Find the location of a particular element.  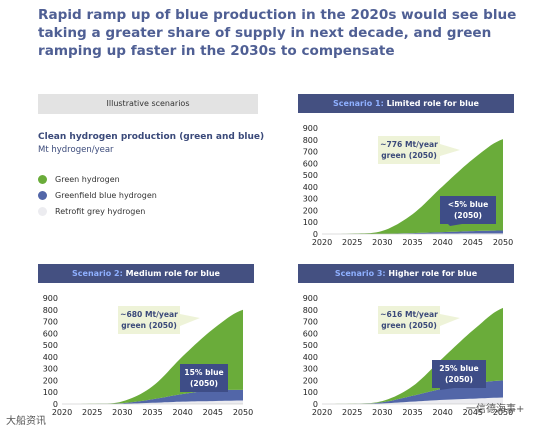

annotation-text-line: ~776 Mt/year is located at coordinates (409, 144).